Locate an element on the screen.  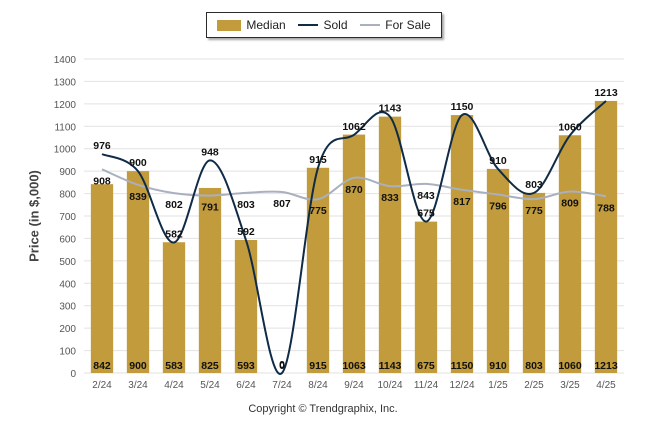
y-tick-label: 200 is located at coordinates (67, 329).